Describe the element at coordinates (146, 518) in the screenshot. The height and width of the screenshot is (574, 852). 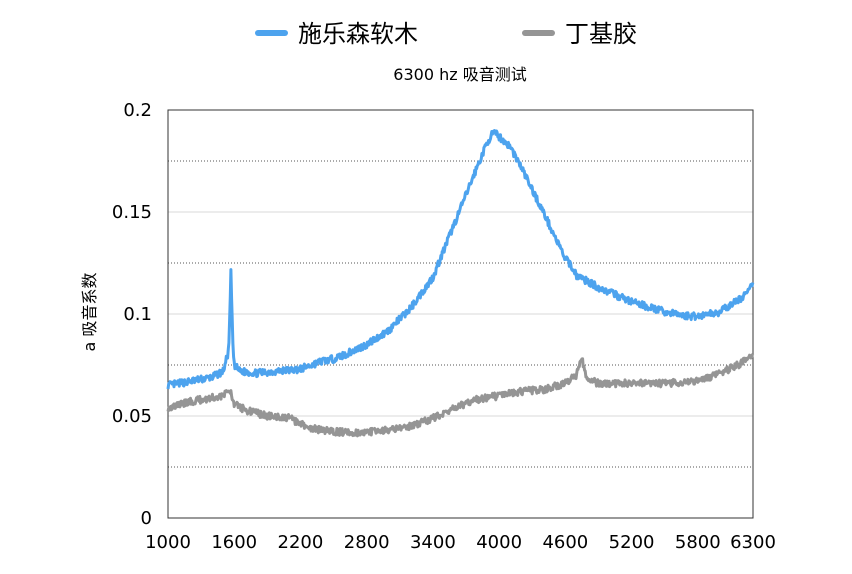
I see `y-tick-label-1: 0` at that location.